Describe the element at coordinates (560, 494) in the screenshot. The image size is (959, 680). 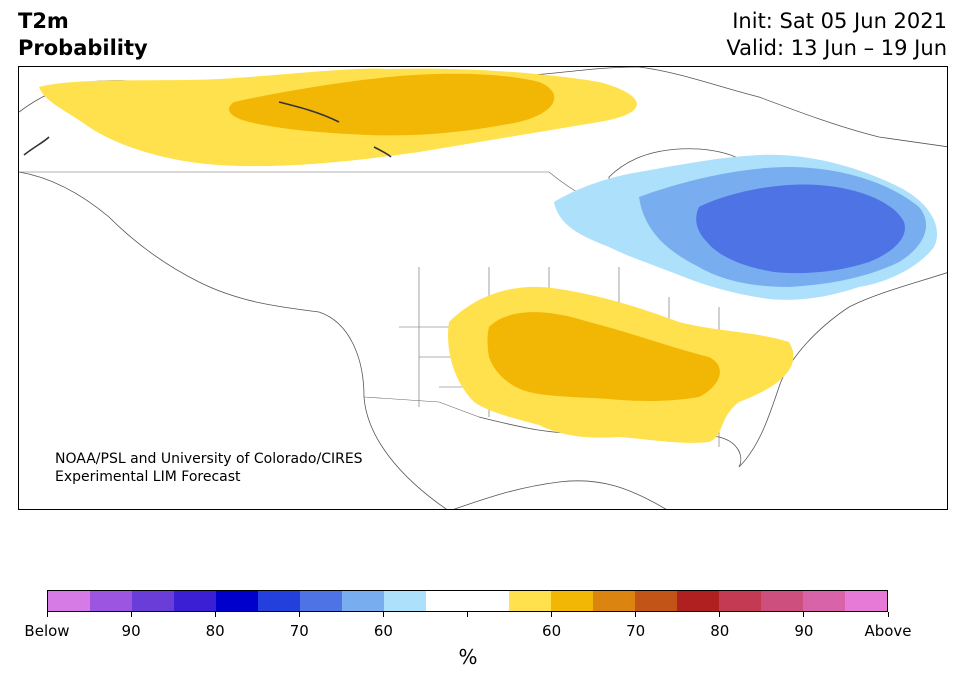
I see `mexico-coast` at that location.